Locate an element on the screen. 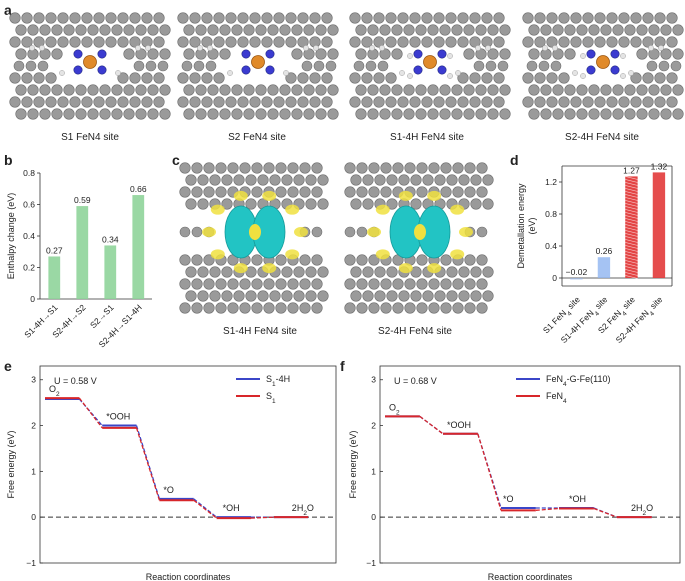 The height and width of the screenshot is (581, 685). potential-annotation: U = 0.68 V is located at coordinates (415, 381).